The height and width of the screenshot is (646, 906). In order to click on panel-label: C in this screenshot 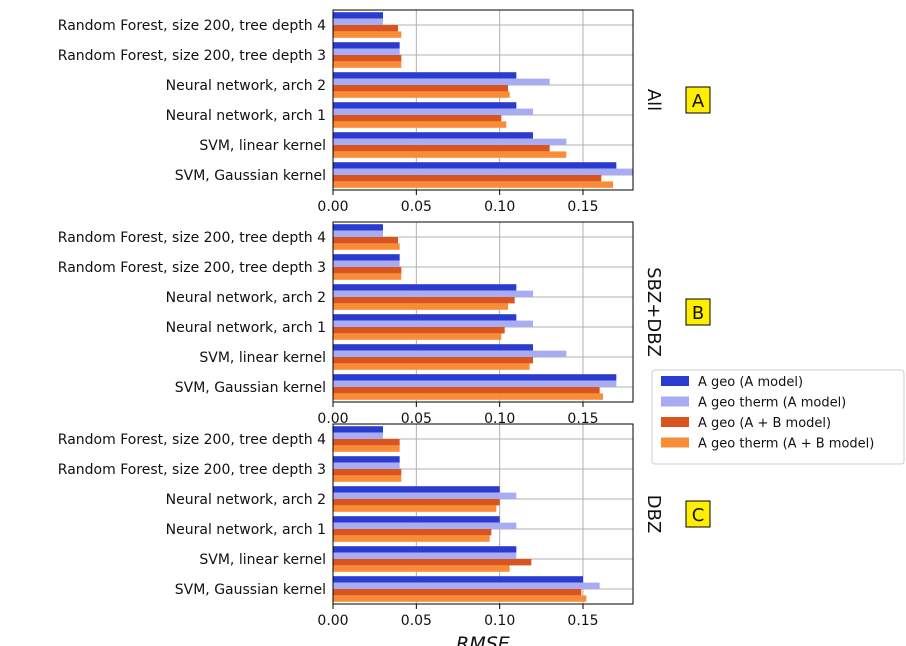, I will do `click(698, 515)`.